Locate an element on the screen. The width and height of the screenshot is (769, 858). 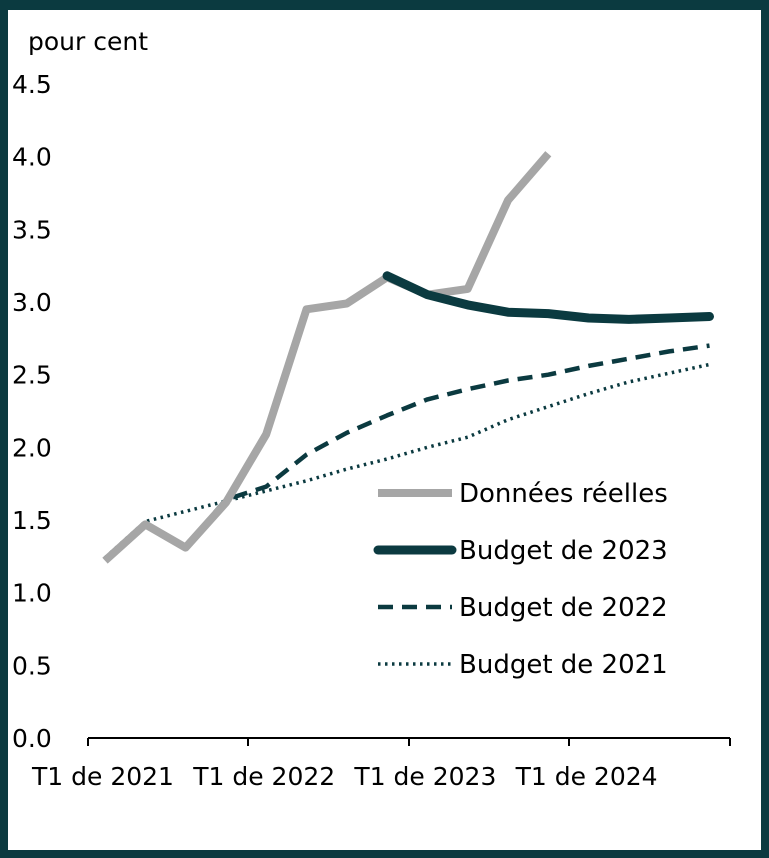
y-tick-label: 3.5 is located at coordinates (32, 229).